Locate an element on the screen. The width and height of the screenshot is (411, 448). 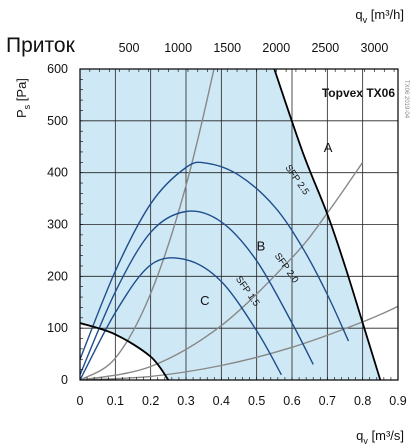
y-tick-label: 300 is located at coordinates (57, 225).